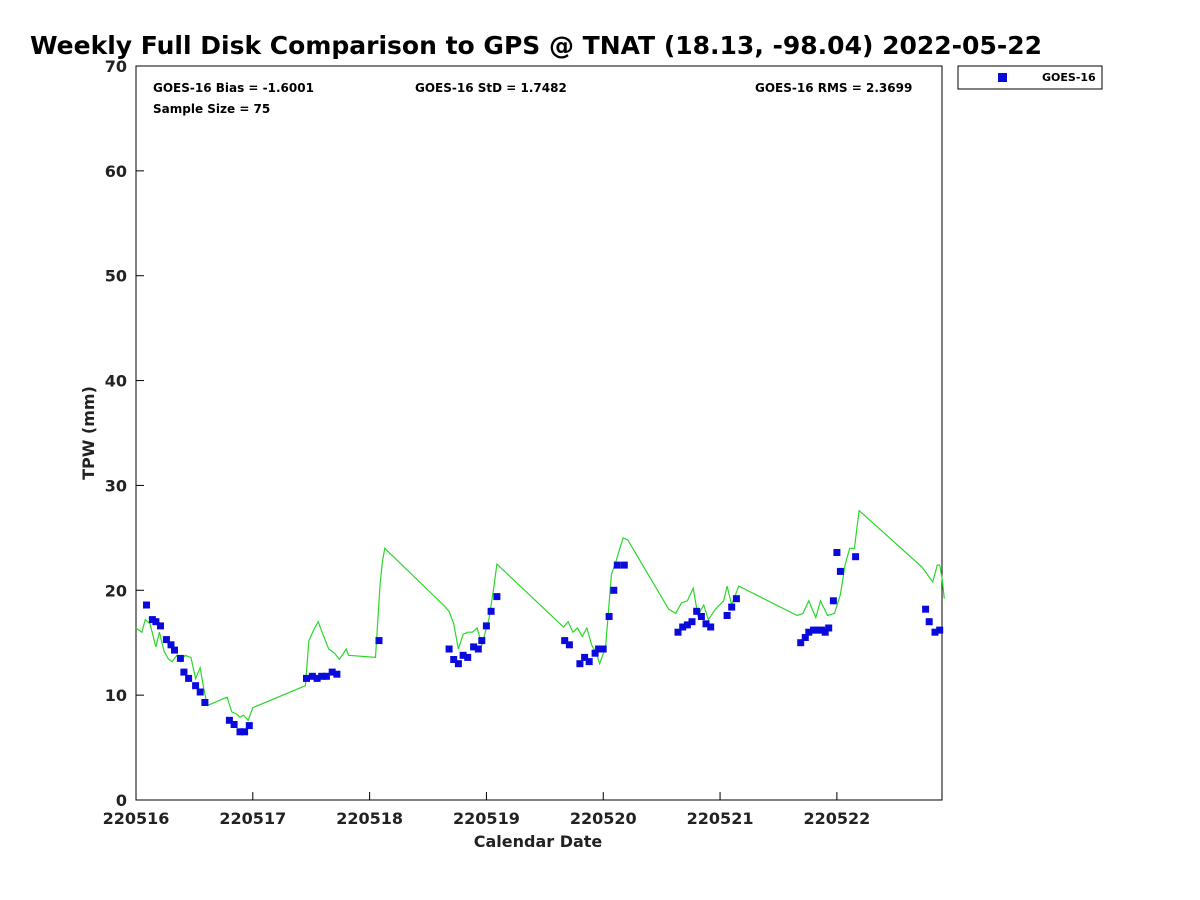 This screenshot has height=900, width=1200. I want to click on y-tick-label: 70, so click(116, 66).